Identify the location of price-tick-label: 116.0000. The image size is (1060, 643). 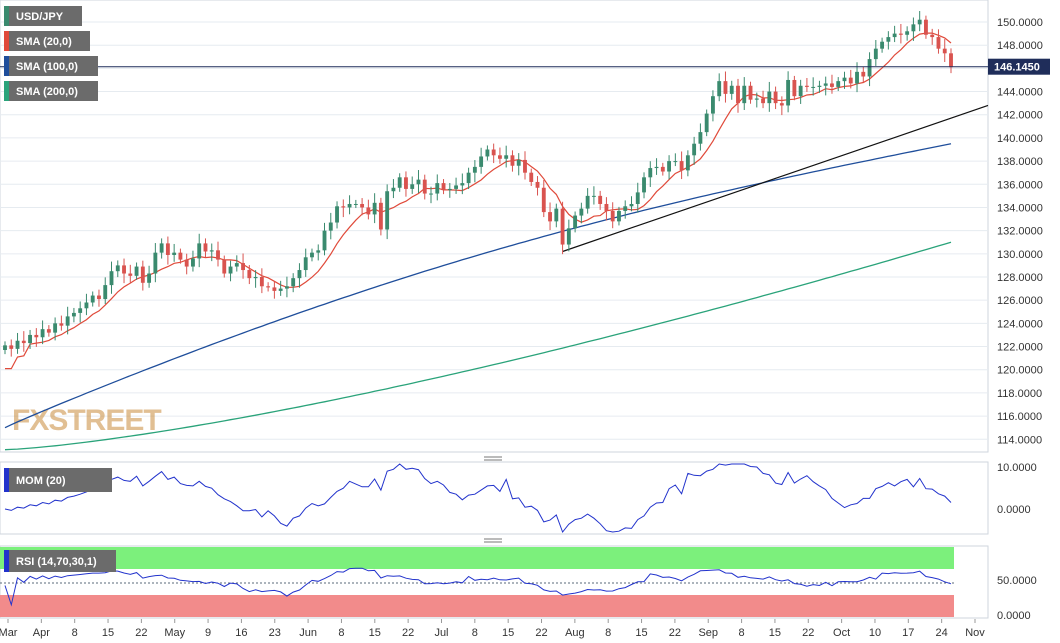
(1019, 417).